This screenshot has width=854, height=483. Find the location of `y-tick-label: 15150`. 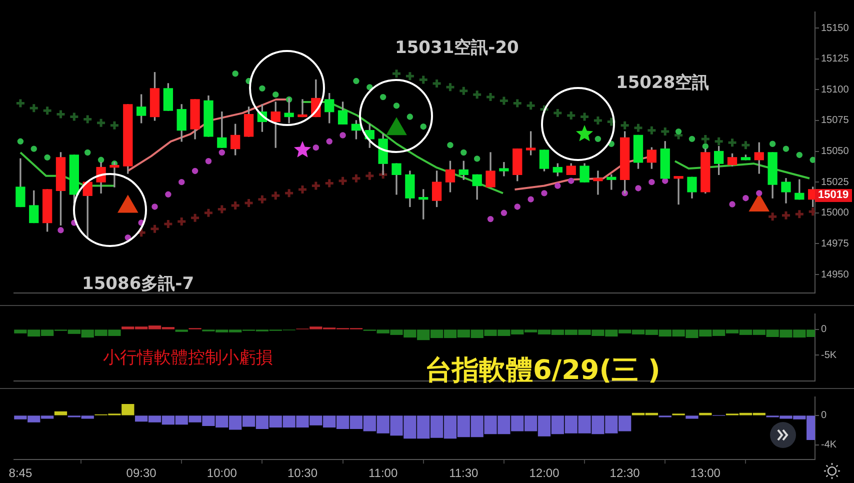

y-tick-label: 15150 is located at coordinates (835, 28).